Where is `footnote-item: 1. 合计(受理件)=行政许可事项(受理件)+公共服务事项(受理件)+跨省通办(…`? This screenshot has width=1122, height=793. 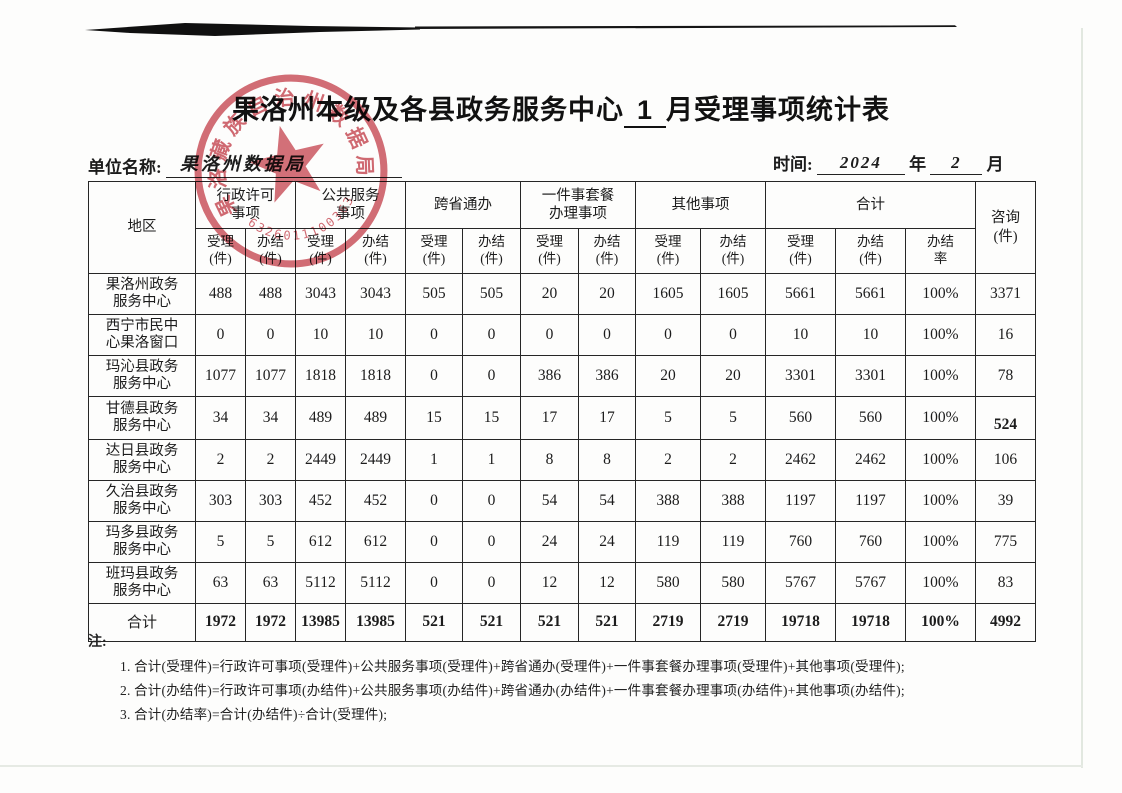
footnote-item: 1. 合计(受理件)=行政许可事项(受理件)+公共服务事项(受理件)+跨省通办(… is located at coordinates (512, 666).